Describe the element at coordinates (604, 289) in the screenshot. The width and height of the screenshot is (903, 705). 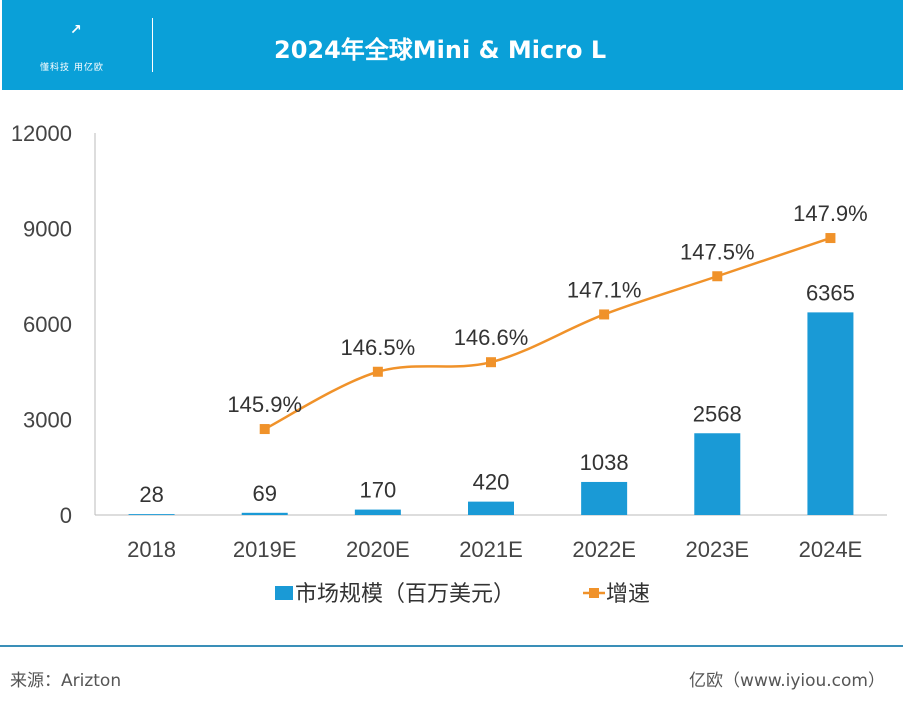
I see `growth-value-label: 147.1%` at that location.